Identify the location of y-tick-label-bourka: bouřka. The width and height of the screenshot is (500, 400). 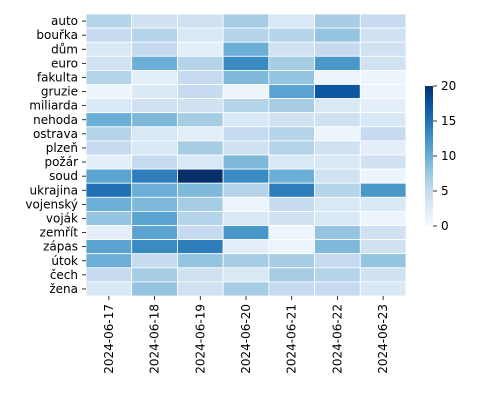
(57, 35).